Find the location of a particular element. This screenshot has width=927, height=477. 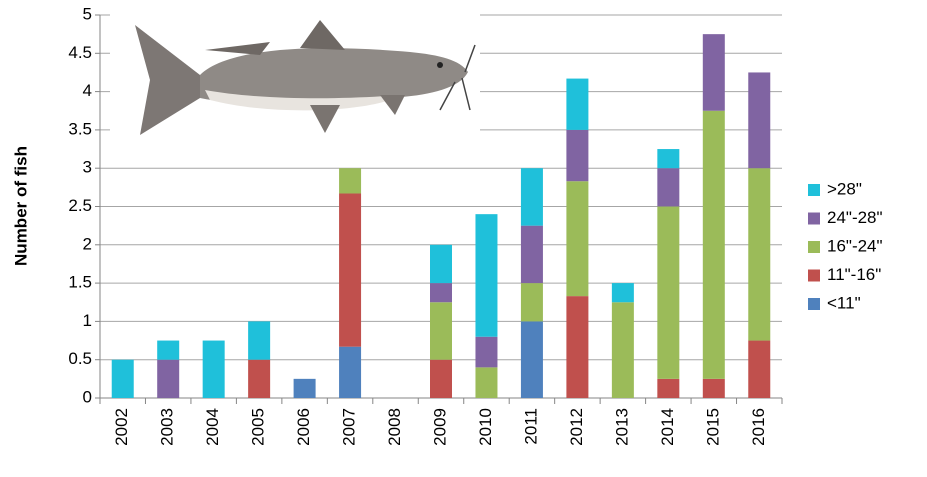

x-tick-label: 2008 is located at coordinates (394, 427).